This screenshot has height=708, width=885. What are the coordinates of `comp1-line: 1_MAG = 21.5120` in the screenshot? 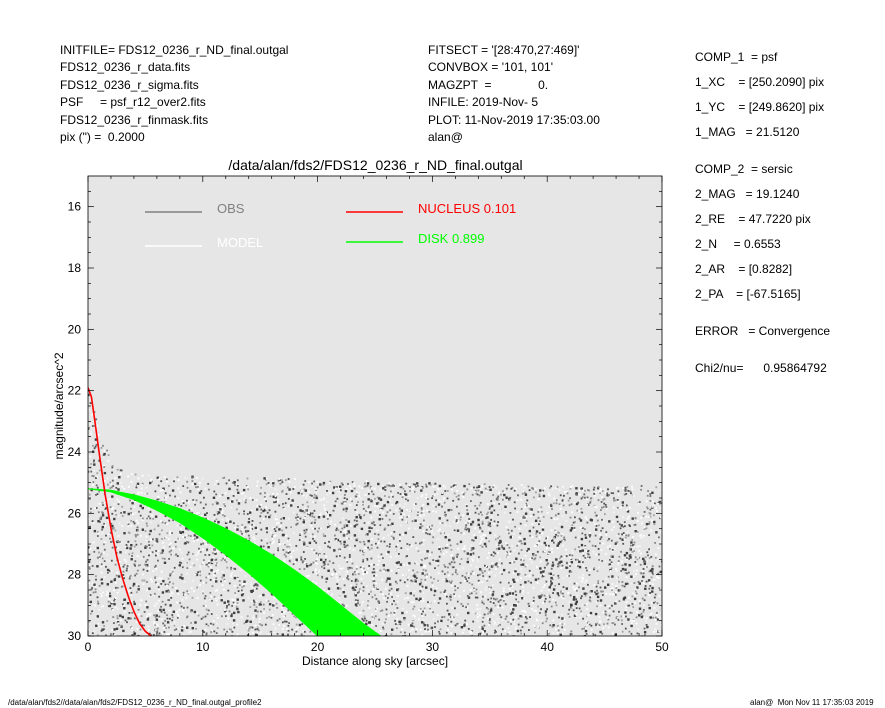 It's located at (747, 132).